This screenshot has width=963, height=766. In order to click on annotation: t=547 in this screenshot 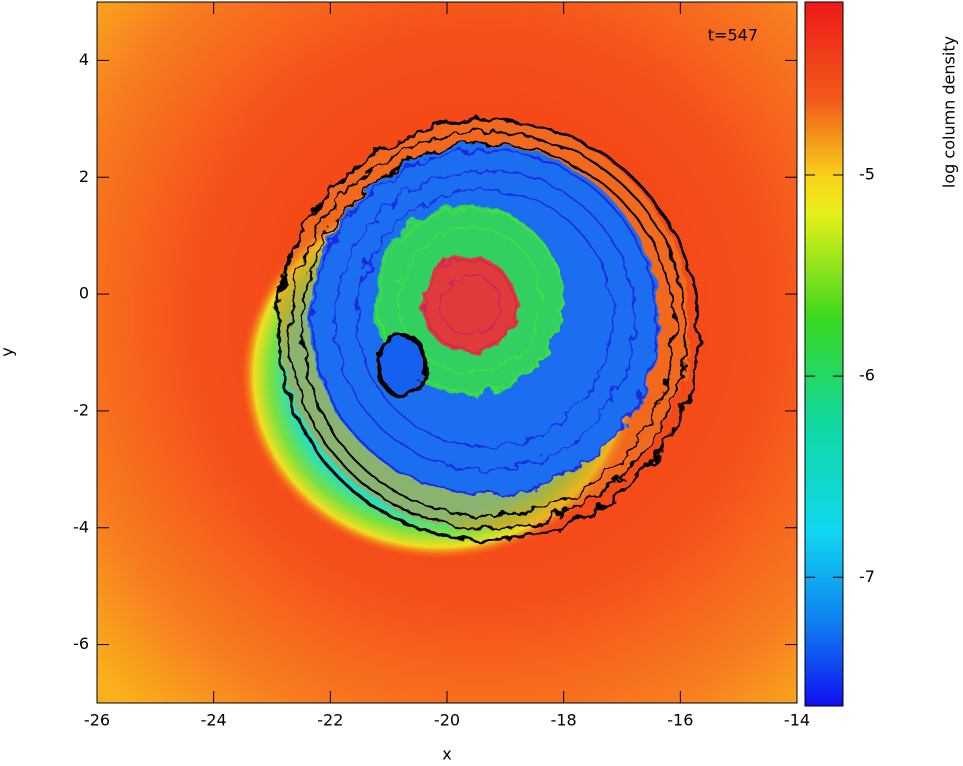, I will do `click(733, 35)`.